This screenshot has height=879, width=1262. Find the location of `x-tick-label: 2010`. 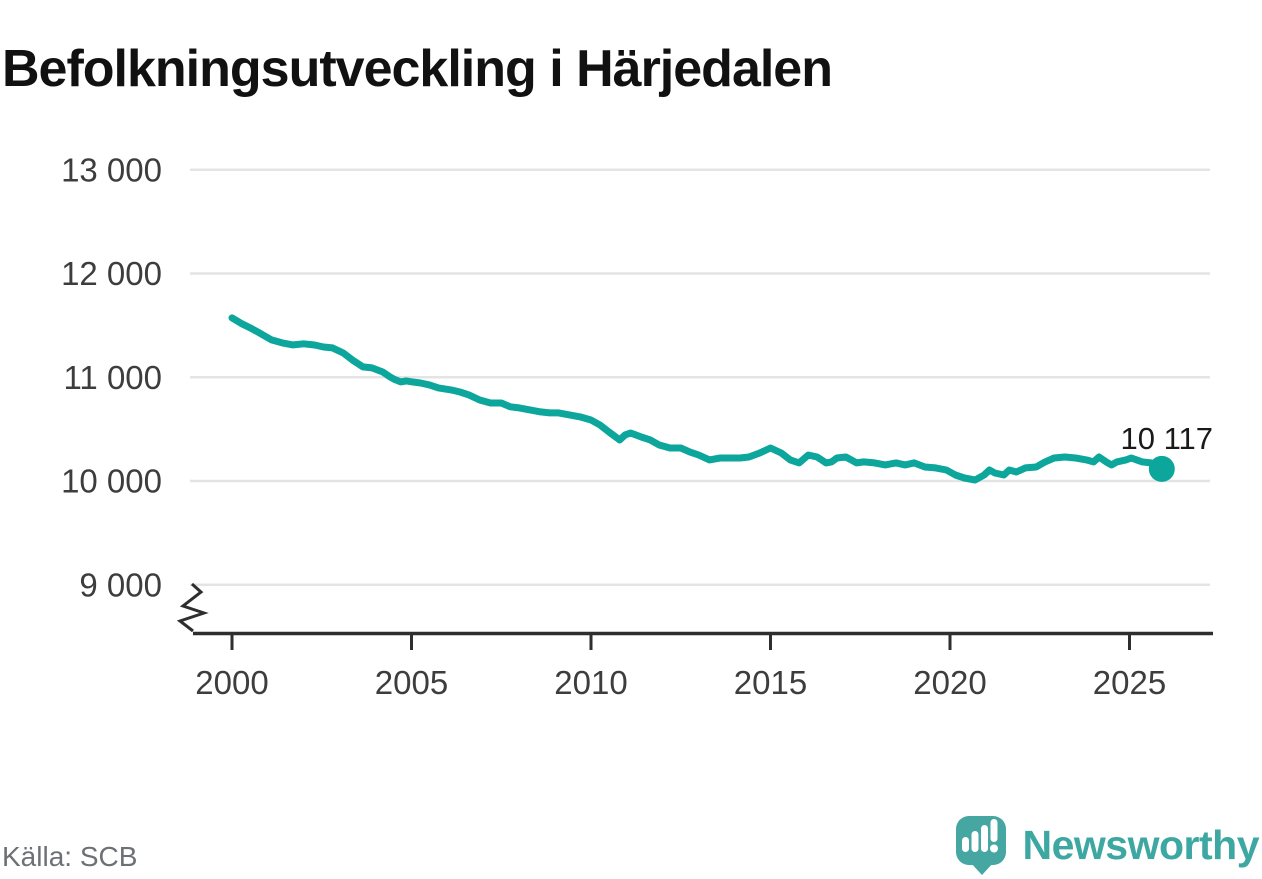

x-tick-label: 2010 is located at coordinates (590, 682).